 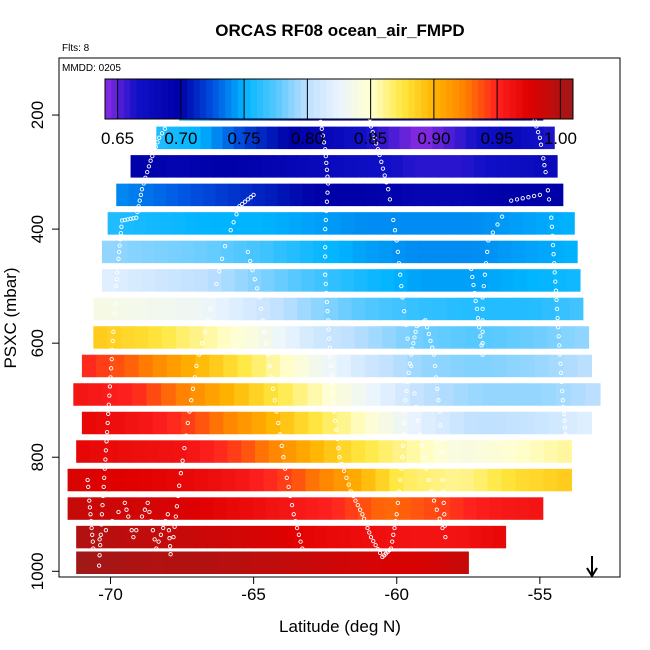 I want to click on date-note: MMDD: 0205, so click(x=91, y=68).